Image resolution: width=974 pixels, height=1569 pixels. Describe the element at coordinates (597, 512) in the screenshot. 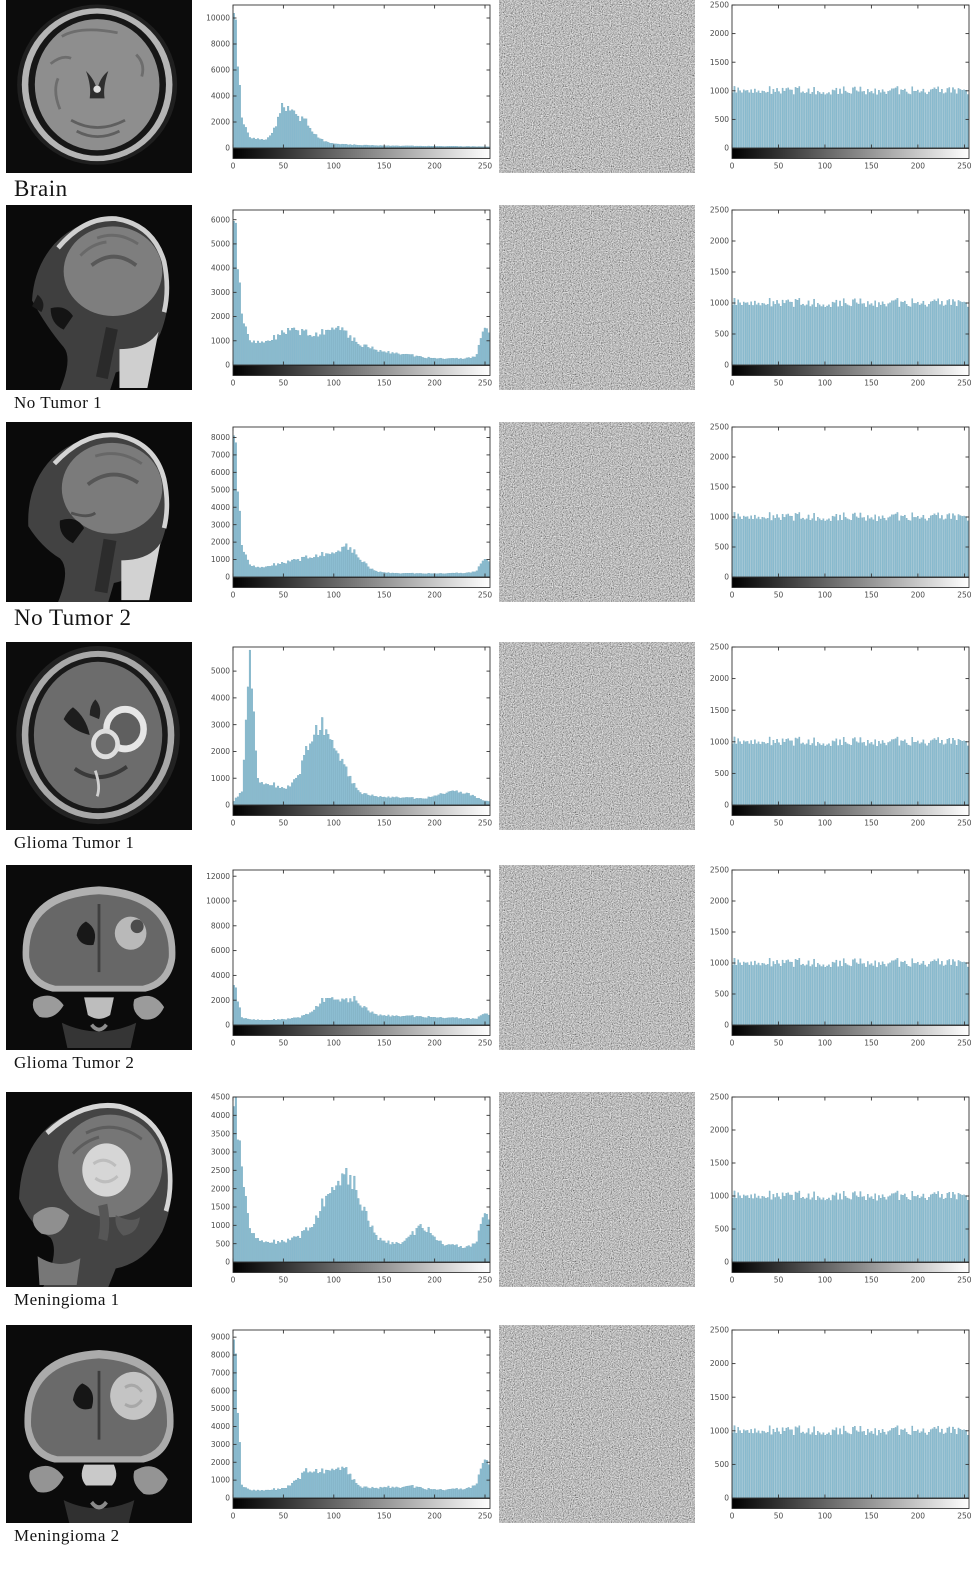

I see `no-tumor-2-encrypted-image` at that location.